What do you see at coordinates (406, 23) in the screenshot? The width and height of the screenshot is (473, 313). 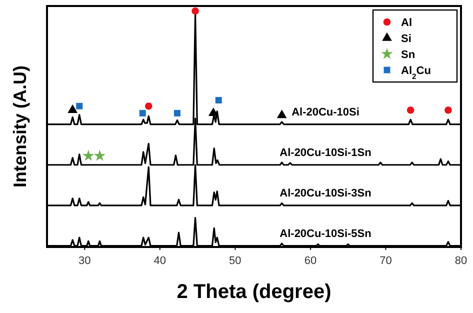 I see `legend-label: Al` at bounding box center [406, 23].